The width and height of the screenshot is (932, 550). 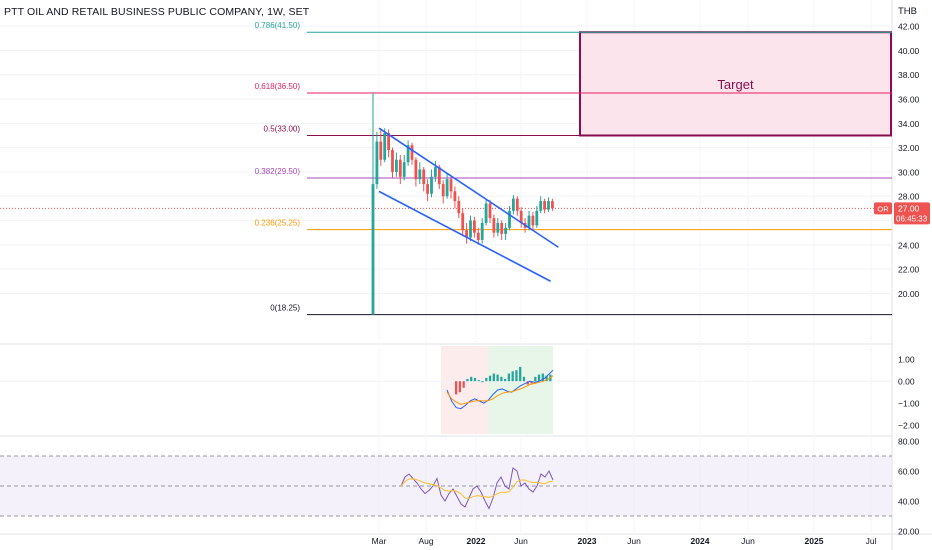 What do you see at coordinates (748, 541) in the screenshot?
I see `x-tick-label: Jun` at bounding box center [748, 541].